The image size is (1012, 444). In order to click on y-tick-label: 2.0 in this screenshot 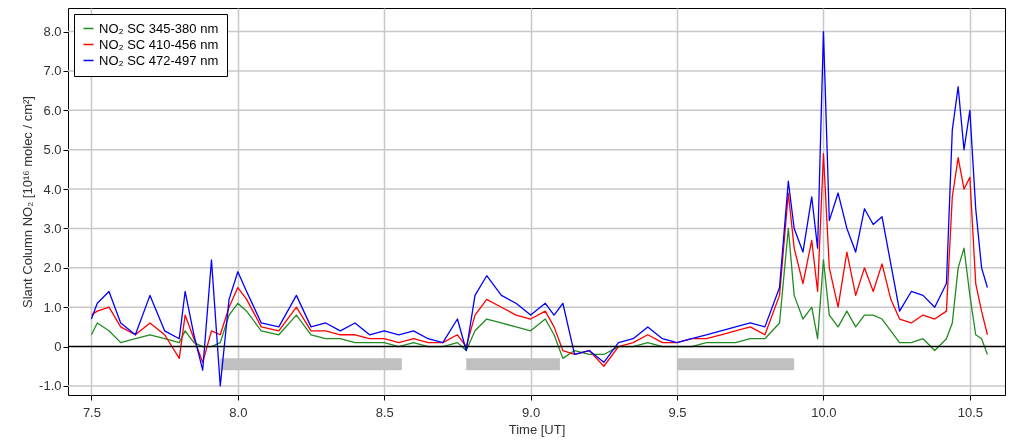, I will do `click(52, 268)`.